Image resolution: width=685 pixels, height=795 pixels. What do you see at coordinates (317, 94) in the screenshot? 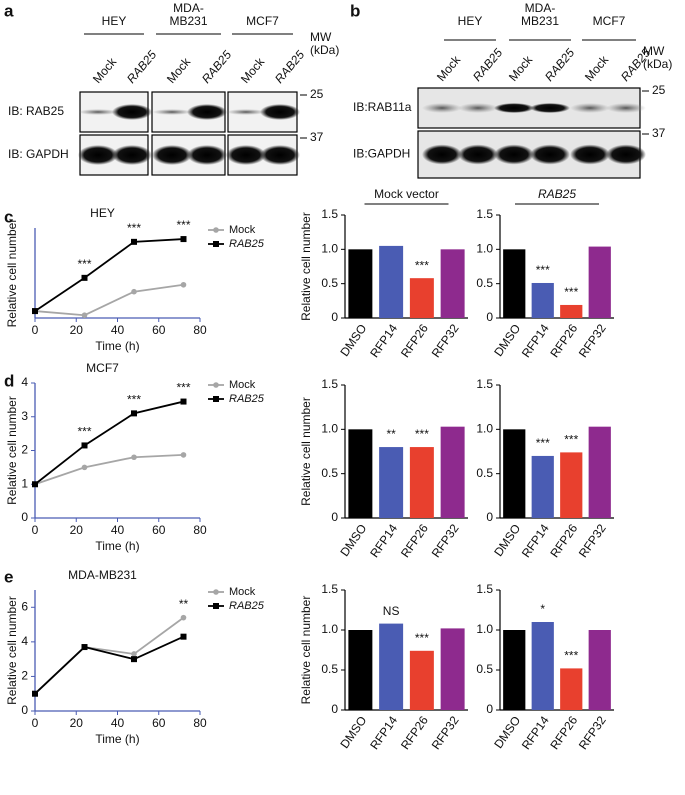
I see `mw-marker: 25` at bounding box center [317, 94].